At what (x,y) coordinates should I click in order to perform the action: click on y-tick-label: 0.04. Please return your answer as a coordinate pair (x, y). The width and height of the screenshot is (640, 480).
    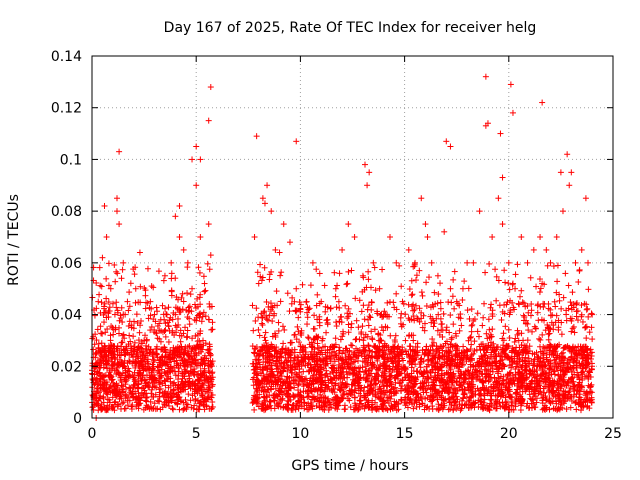
    Looking at the image, I should click on (66, 316).